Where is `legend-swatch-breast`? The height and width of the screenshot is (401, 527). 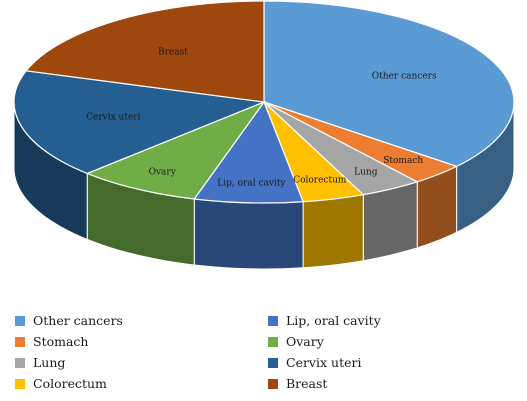
legend-swatch-breast is located at coordinates (273, 383).